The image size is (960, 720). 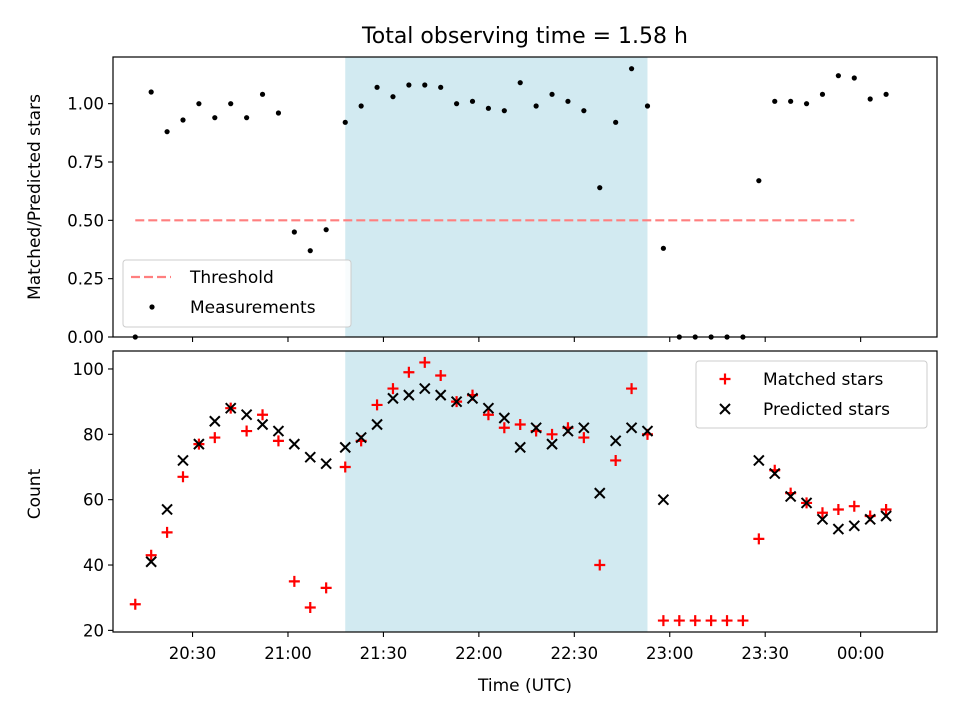 I want to click on top-y-axis-label: Matched/Predicted stars, so click(x=35, y=197).